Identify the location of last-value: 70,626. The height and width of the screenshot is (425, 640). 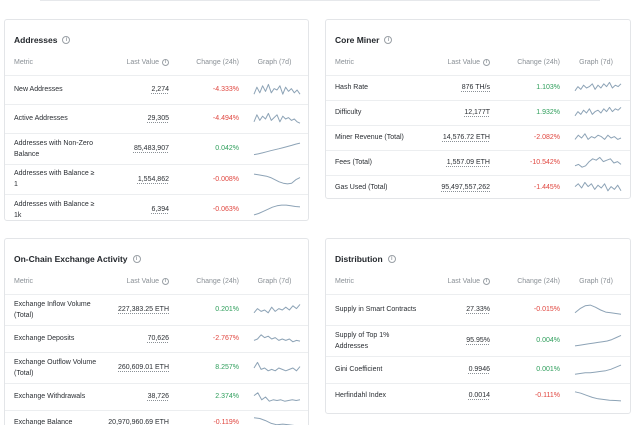
(158, 338).